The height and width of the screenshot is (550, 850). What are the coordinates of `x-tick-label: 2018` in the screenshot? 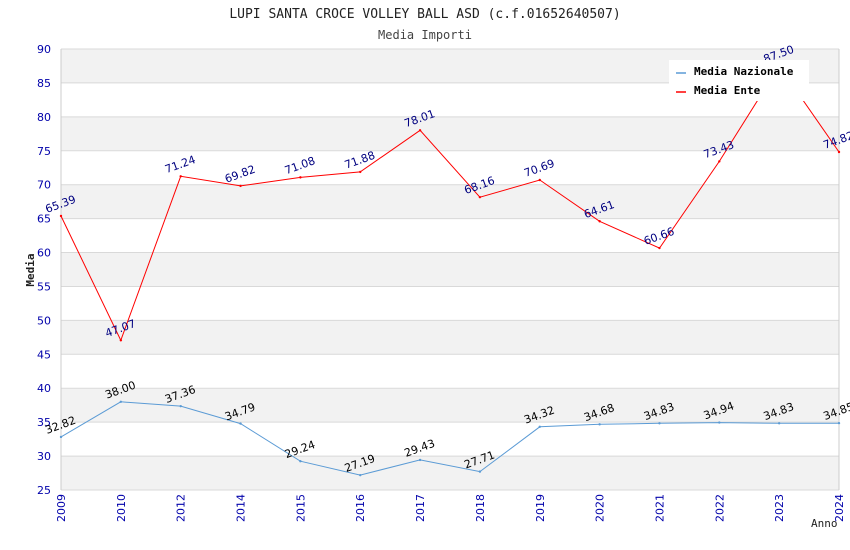 It's located at (480, 508).